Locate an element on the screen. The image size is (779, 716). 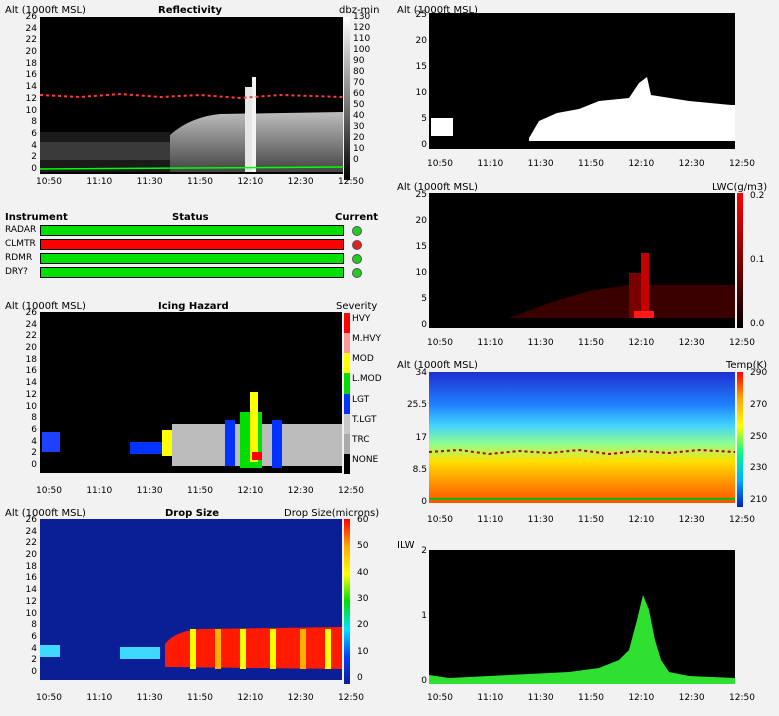
temp-unit: Temp(K) is located at coordinates (747, 365).